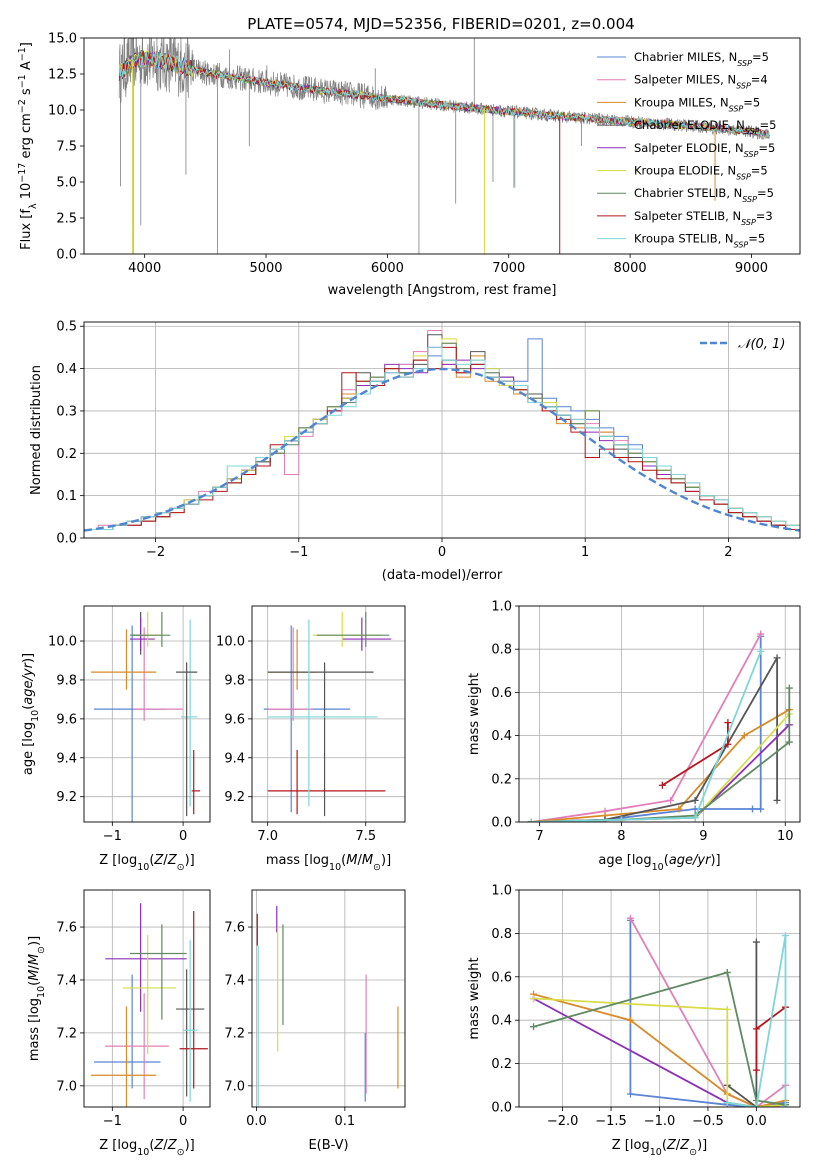 The height and width of the screenshot is (1170, 819). What do you see at coordinates (265, 268) in the screenshot?
I see `x-tick-label: 5000` at bounding box center [265, 268].